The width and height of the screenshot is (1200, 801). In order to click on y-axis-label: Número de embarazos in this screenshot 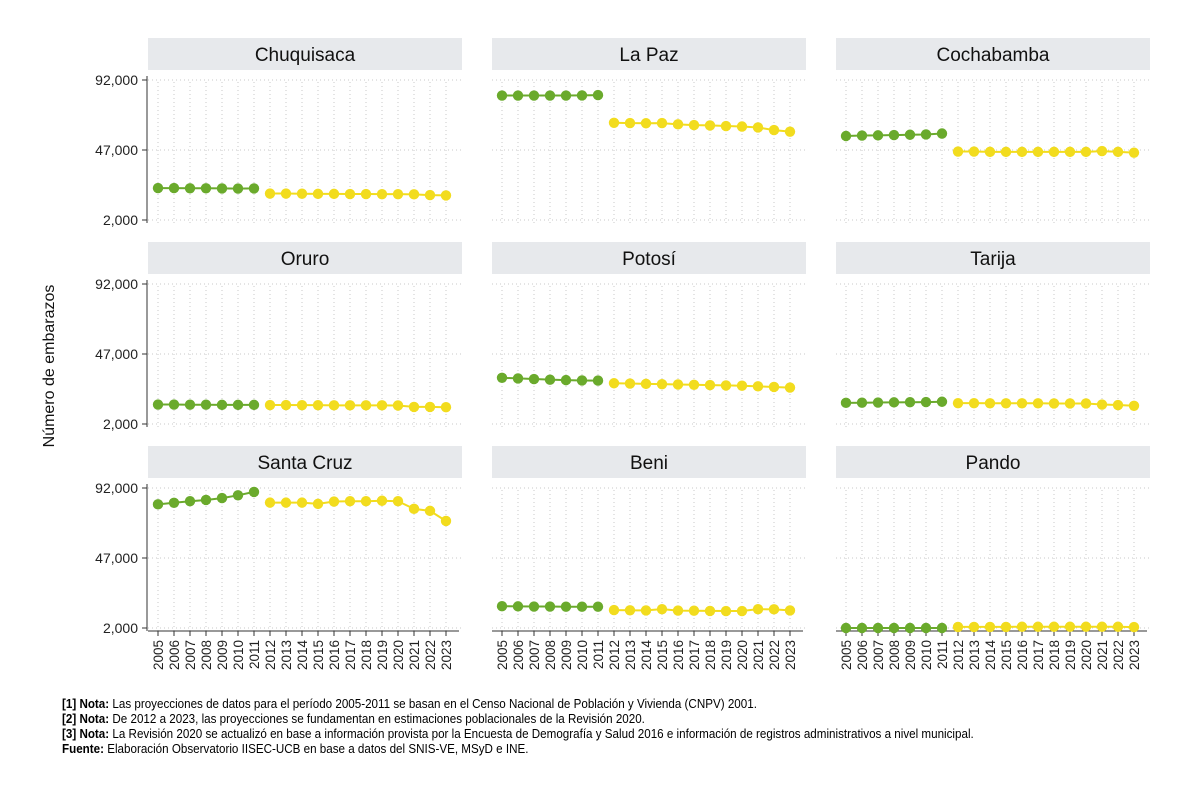, I will do `click(49, 366)`.